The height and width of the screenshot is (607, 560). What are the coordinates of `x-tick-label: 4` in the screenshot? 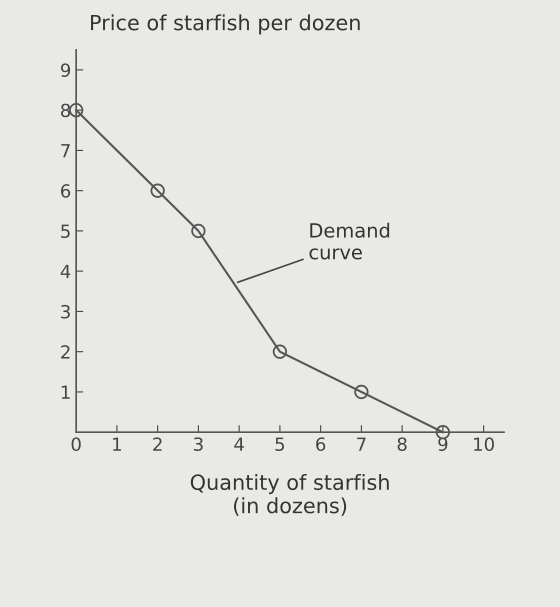 It's located at (239, 444).